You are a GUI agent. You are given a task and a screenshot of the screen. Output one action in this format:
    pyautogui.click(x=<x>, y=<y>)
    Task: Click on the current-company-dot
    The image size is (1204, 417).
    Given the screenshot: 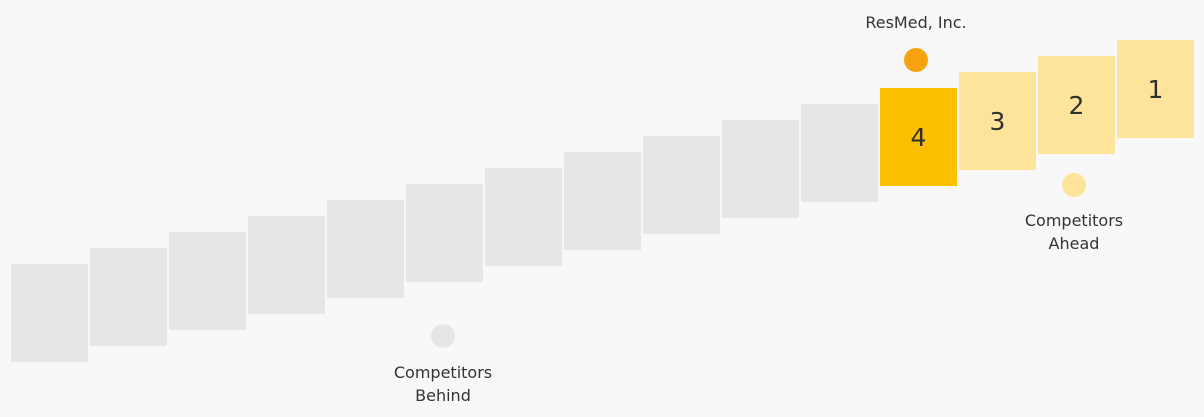 What is the action you would take?
    pyautogui.click(x=916, y=60)
    